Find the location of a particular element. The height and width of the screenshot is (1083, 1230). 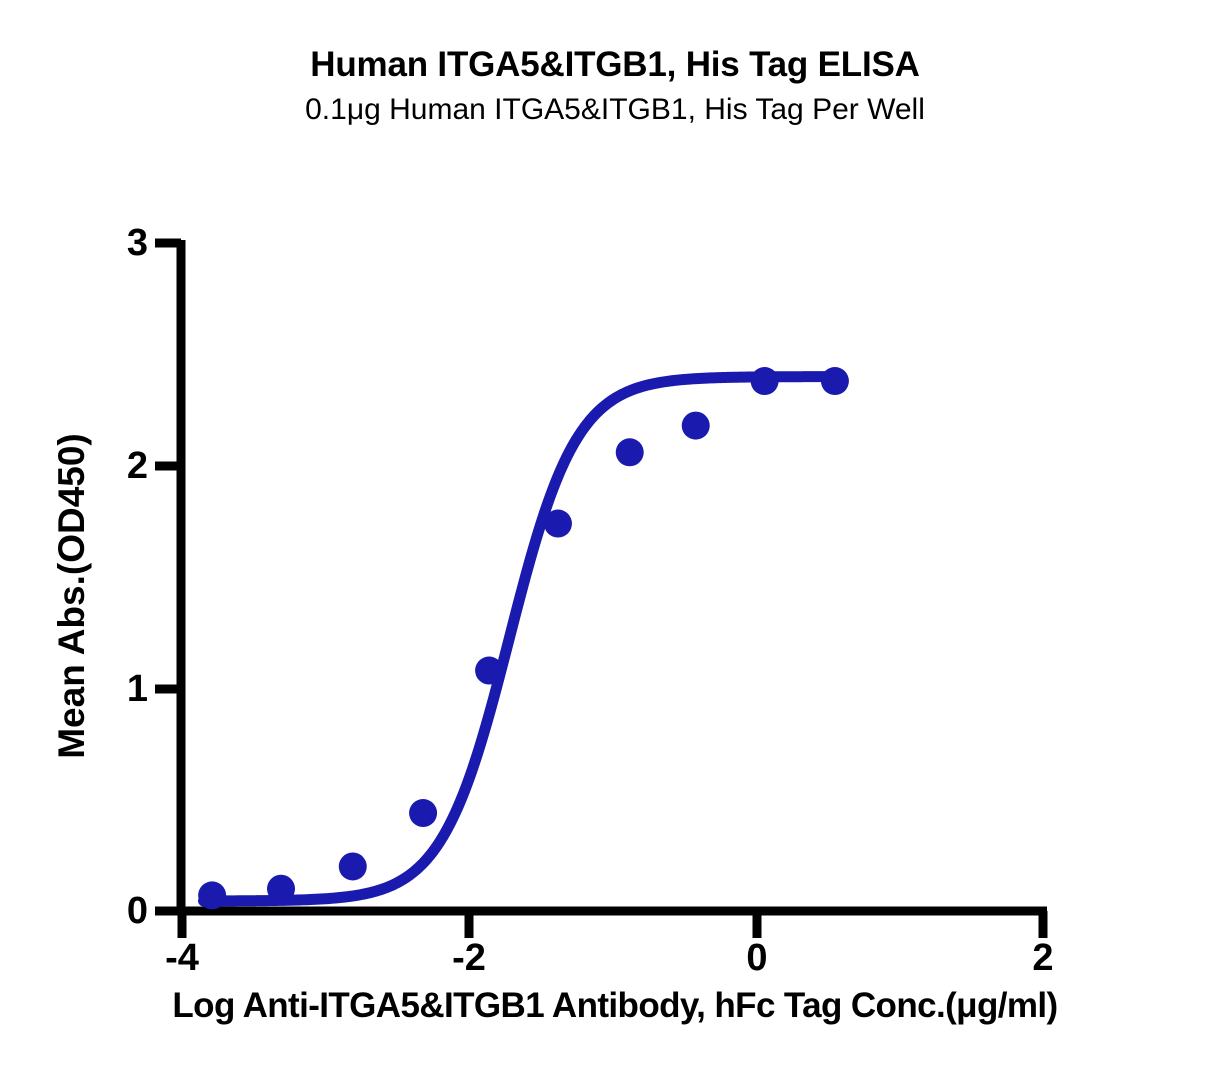

x-tick-label-2: 2 is located at coordinates (1043, 958).